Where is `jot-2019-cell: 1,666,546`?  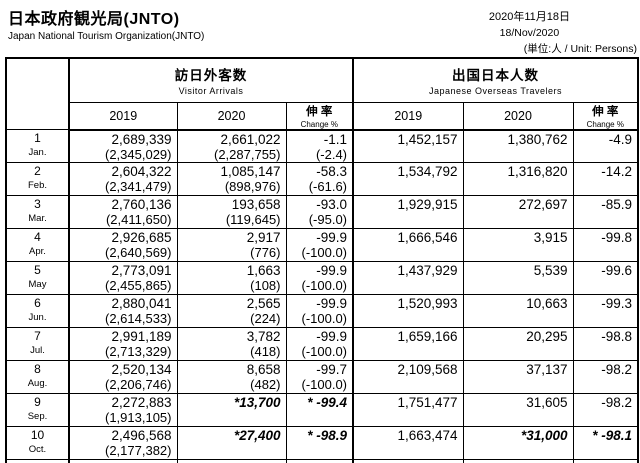
jot-2019-cell: 1,666,546 is located at coordinates (408, 245).